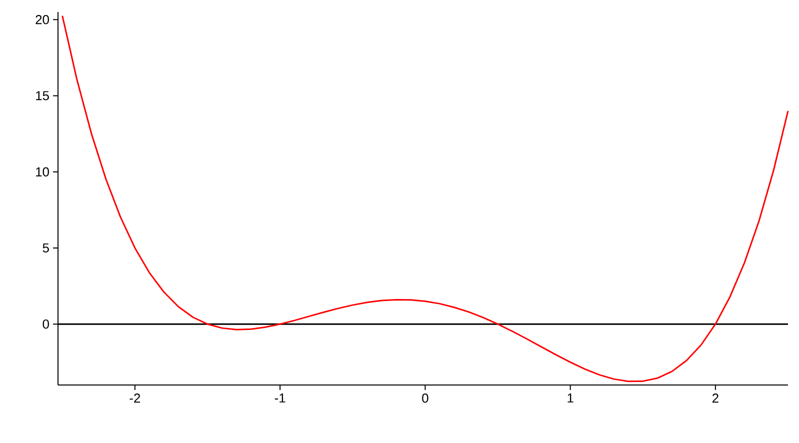 The image size is (799, 443). Describe the element at coordinates (42, 95) in the screenshot. I see `y-tick-label: 15` at that location.